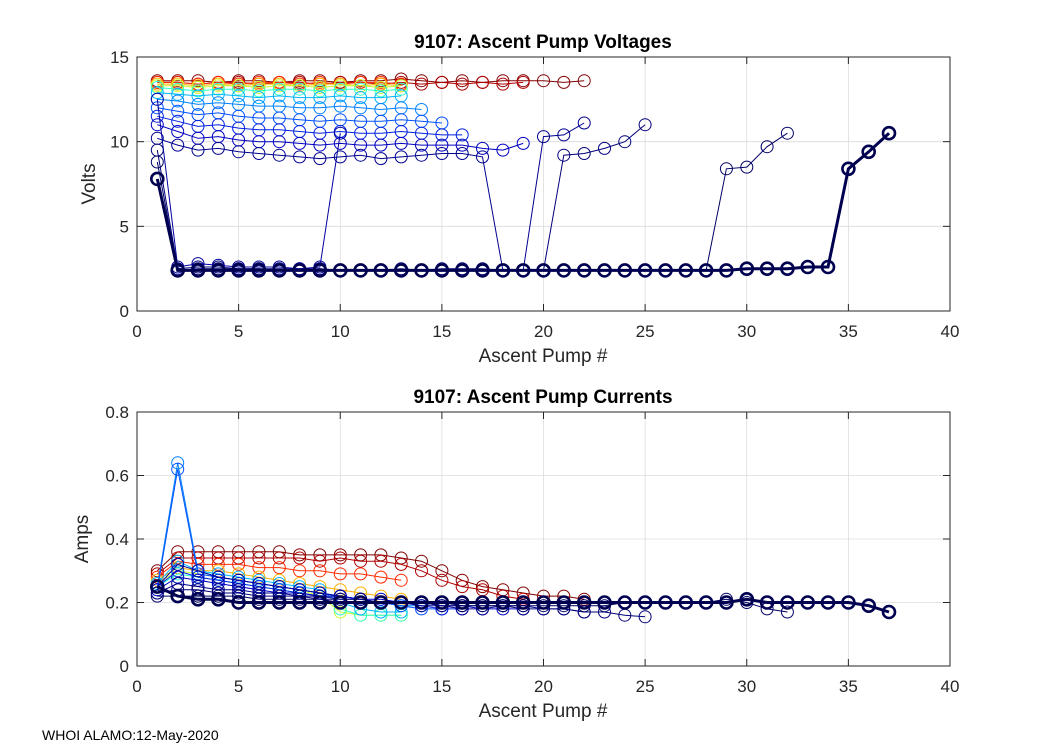 The image size is (1050, 750). What do you see at coordinates (746, 686) in the screenshot?
I see `currents-x-tick-label: 30` at bounding box center [746, 686].